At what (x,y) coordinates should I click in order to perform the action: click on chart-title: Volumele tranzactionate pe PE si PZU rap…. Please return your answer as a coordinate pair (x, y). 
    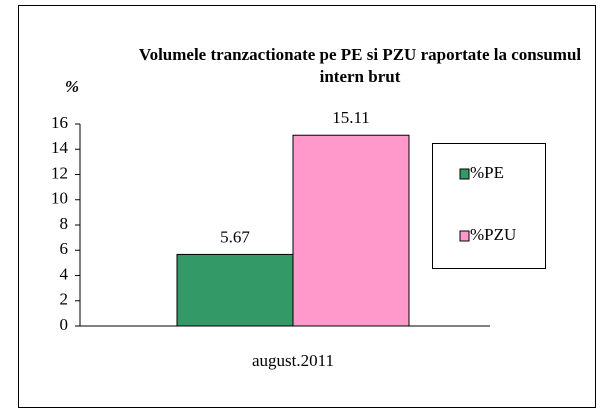
    Looking at the image, I should click on (360, 65).